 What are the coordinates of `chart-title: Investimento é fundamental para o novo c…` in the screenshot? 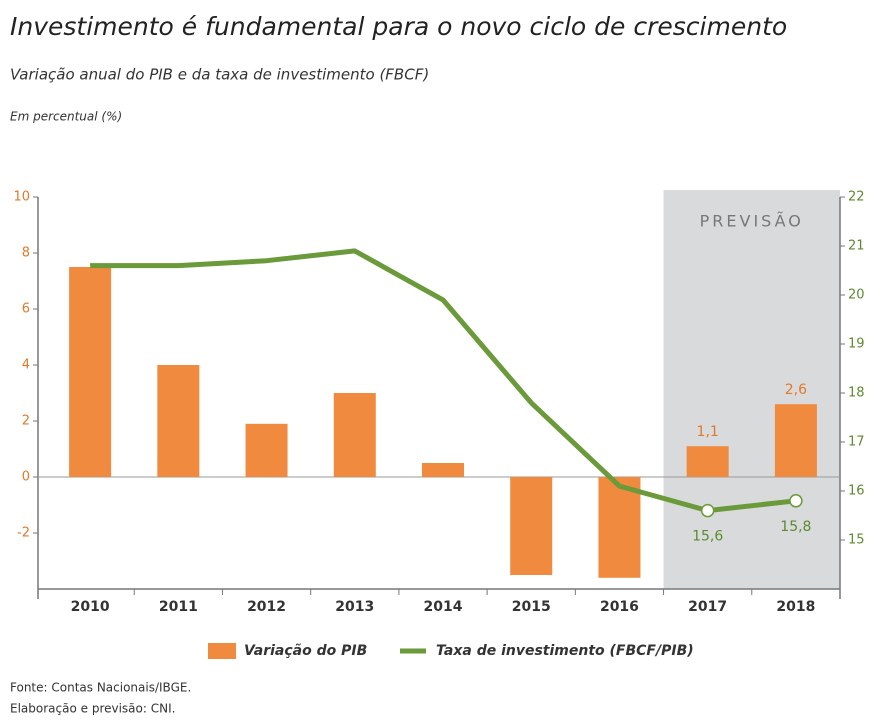 It's located at (398, 26).